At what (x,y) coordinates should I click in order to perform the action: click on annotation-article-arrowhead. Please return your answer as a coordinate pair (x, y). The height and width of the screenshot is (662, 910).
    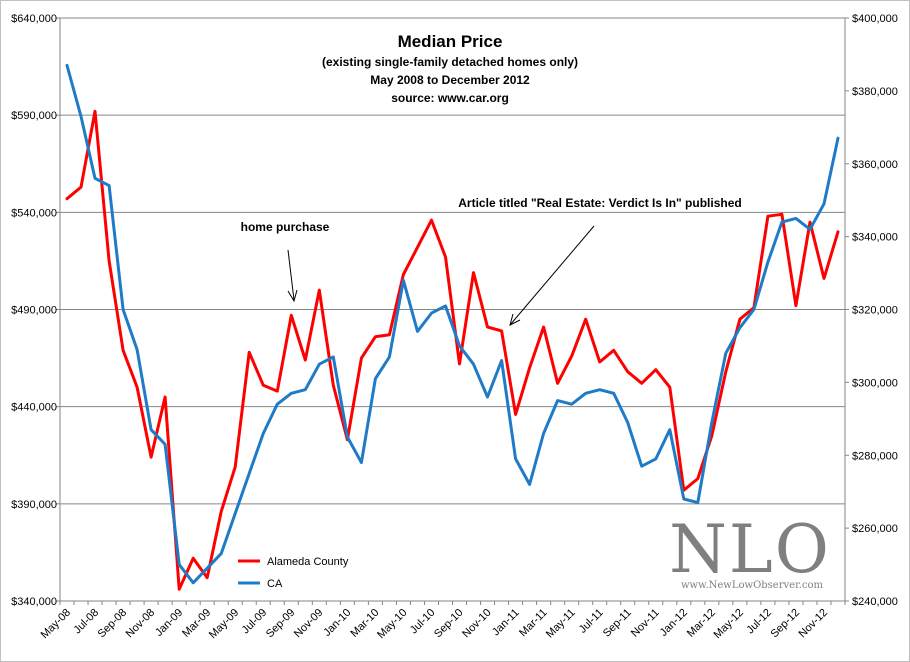
    Looking at the image, I should click on (515, 319).